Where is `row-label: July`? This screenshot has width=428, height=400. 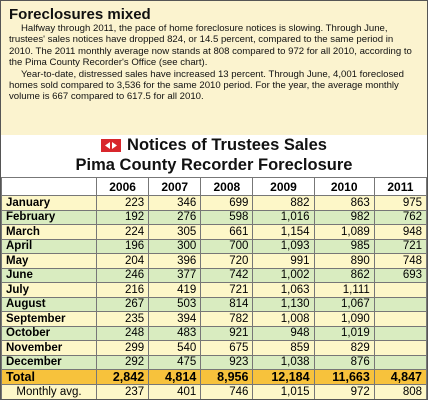 row-label: July is located at coordinates (49, 290).